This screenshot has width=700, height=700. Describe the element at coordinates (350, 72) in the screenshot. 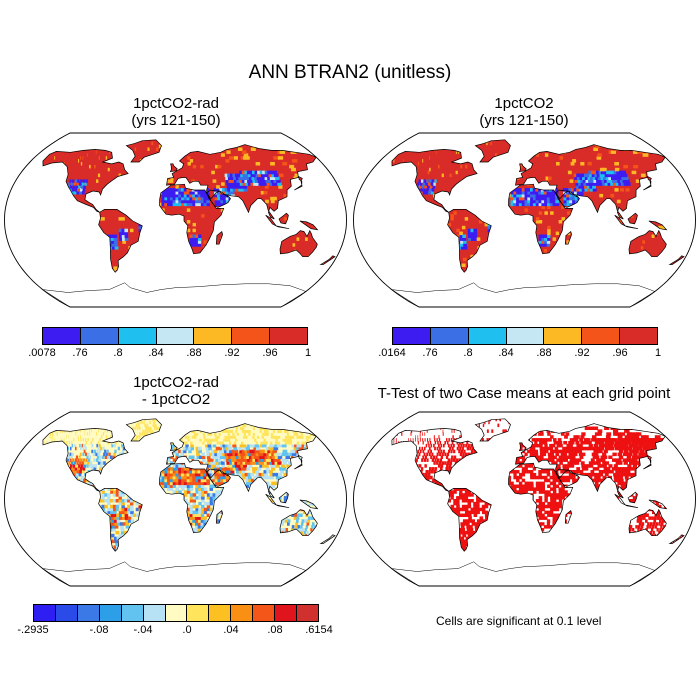

I see `figure-title: ANN BTRAN2 (unitless)` at that location.